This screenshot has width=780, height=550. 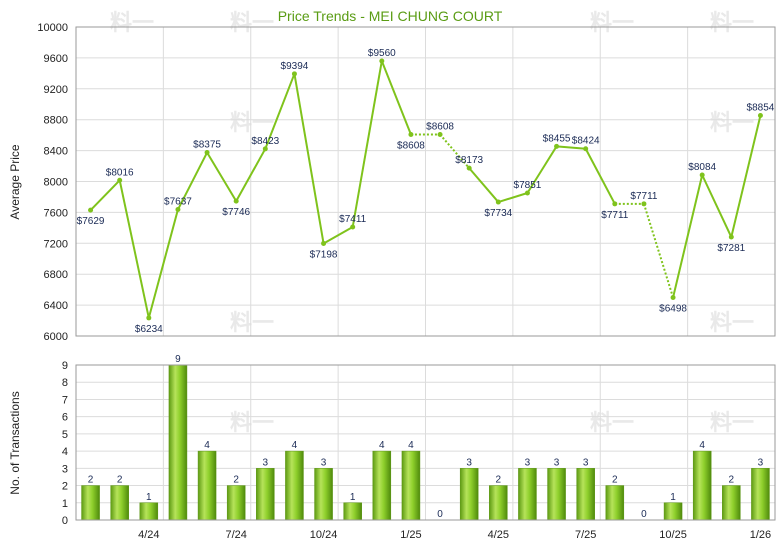 What do you see at coordinates (65, 452) in the screenshot?
I see `transactions-tick-label: 4` at bounding box center [65, 452].